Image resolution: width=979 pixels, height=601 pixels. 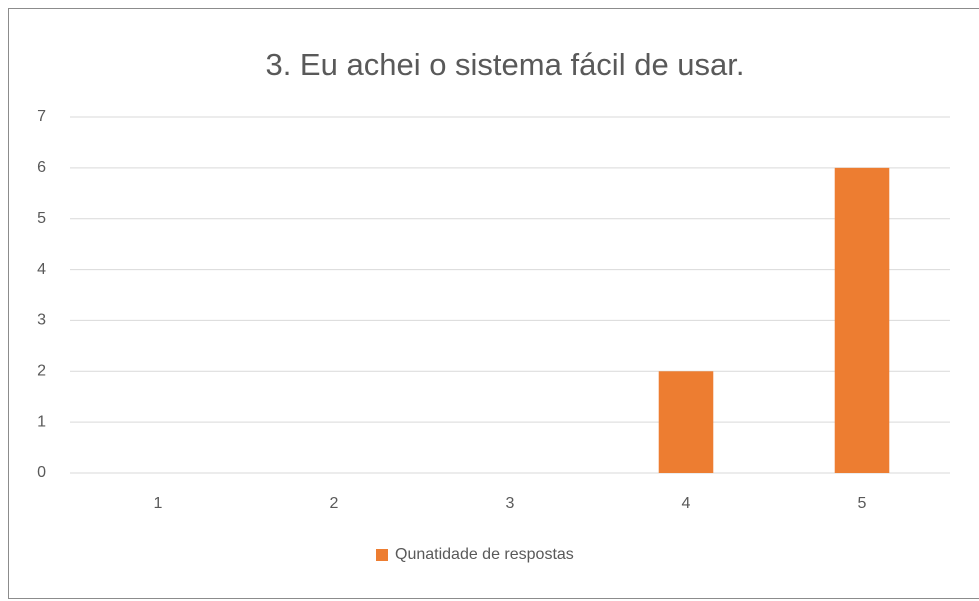 I want to click on y-tick-label: 7, so click(x=41, y=116).